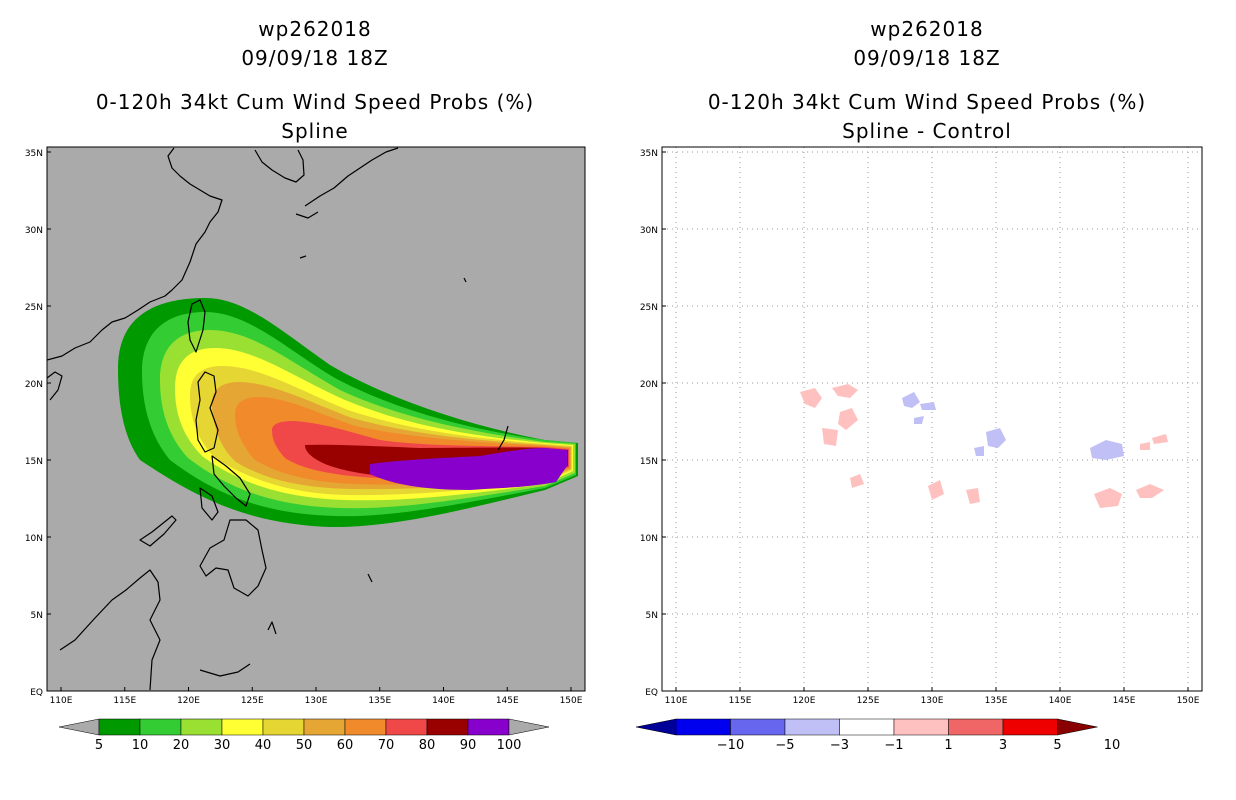  Describe the element at coordinates (315, 131) in the screenshot. I see `left-subtitle: Spline` at that location.